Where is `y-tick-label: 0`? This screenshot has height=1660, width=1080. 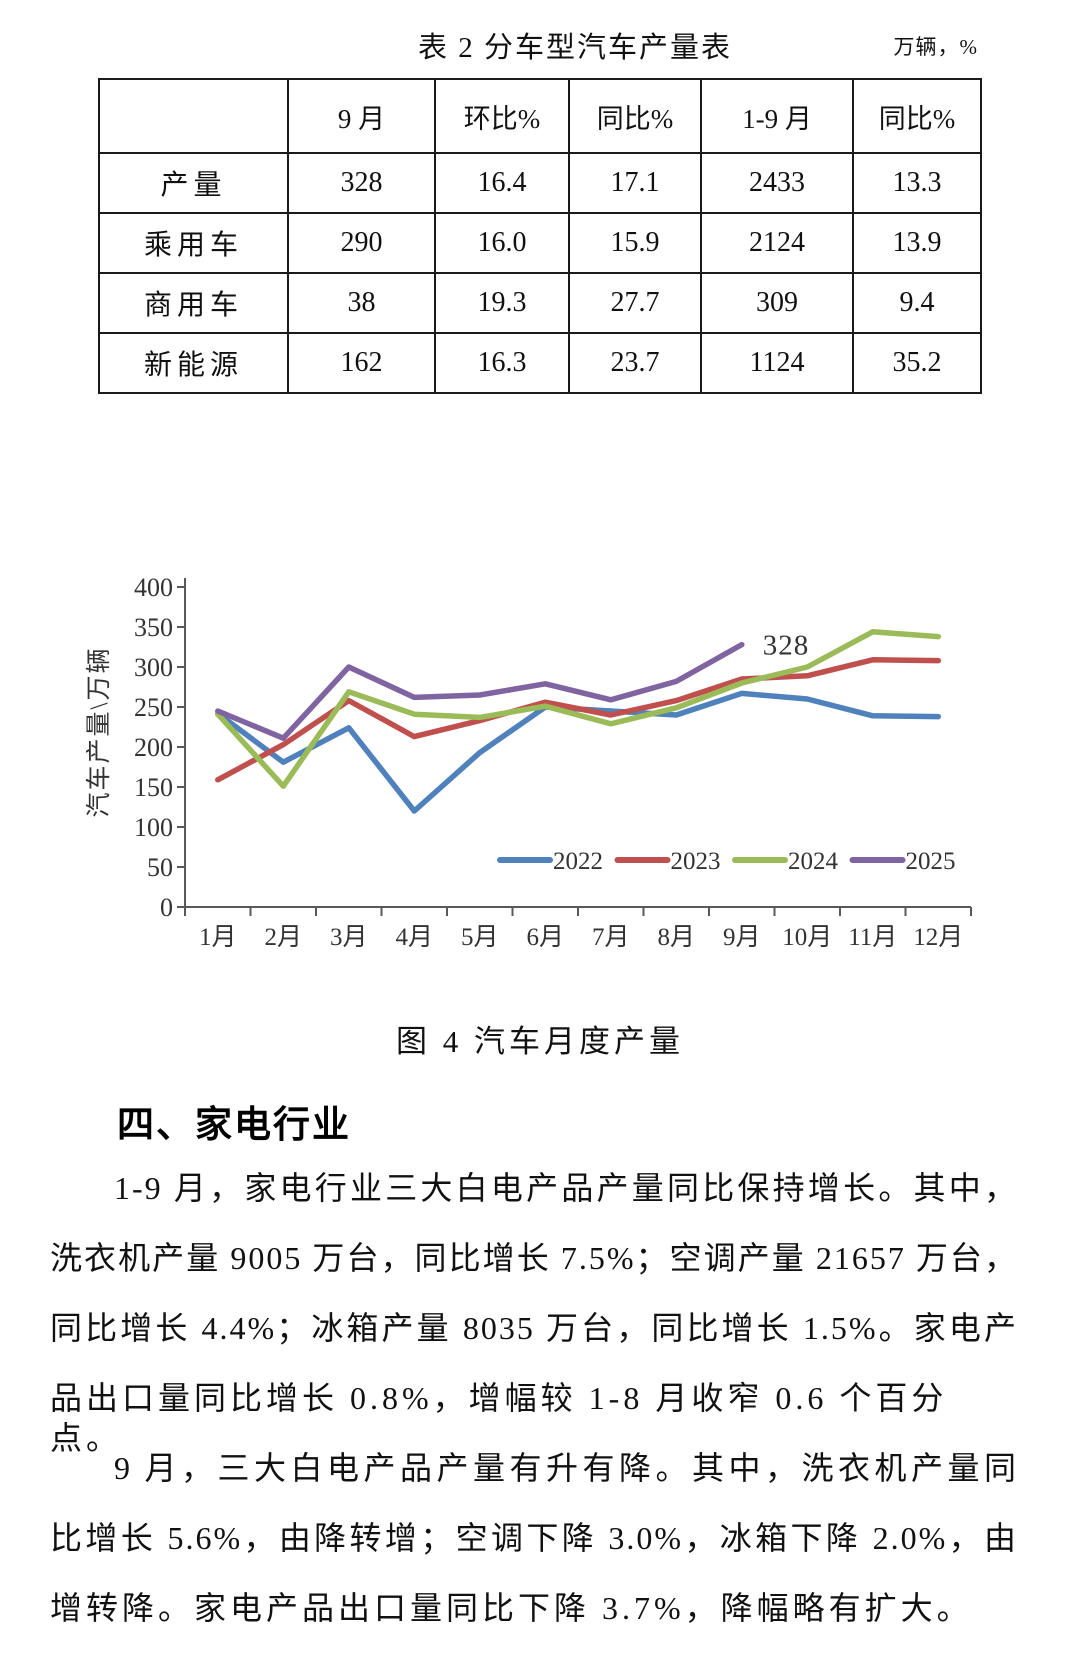 y-tick-label: 0 is located at coordinates (166, 907).